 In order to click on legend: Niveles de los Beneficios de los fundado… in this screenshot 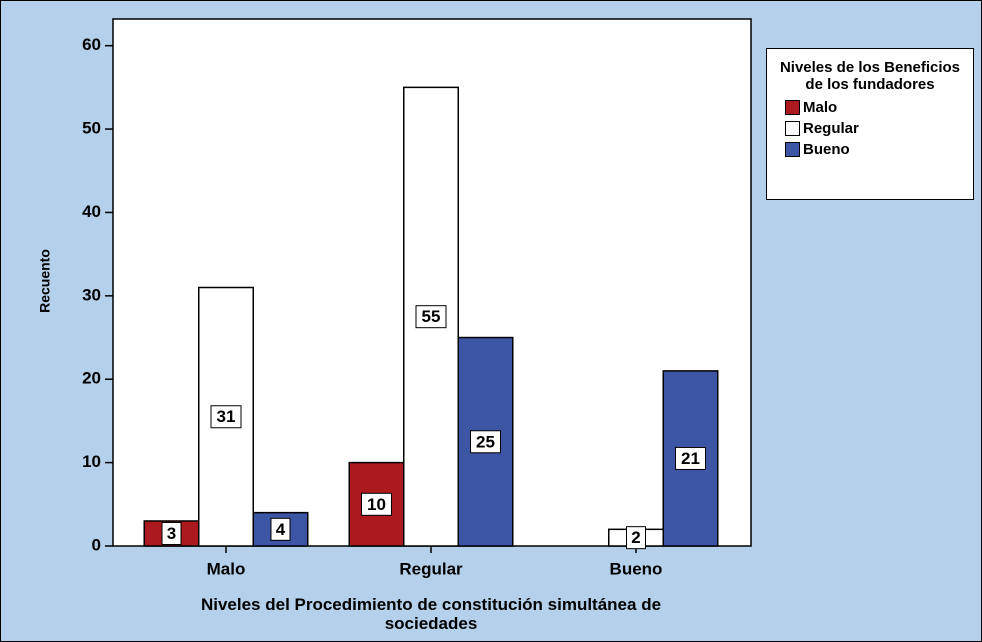, I will do `click(870, 124)`.